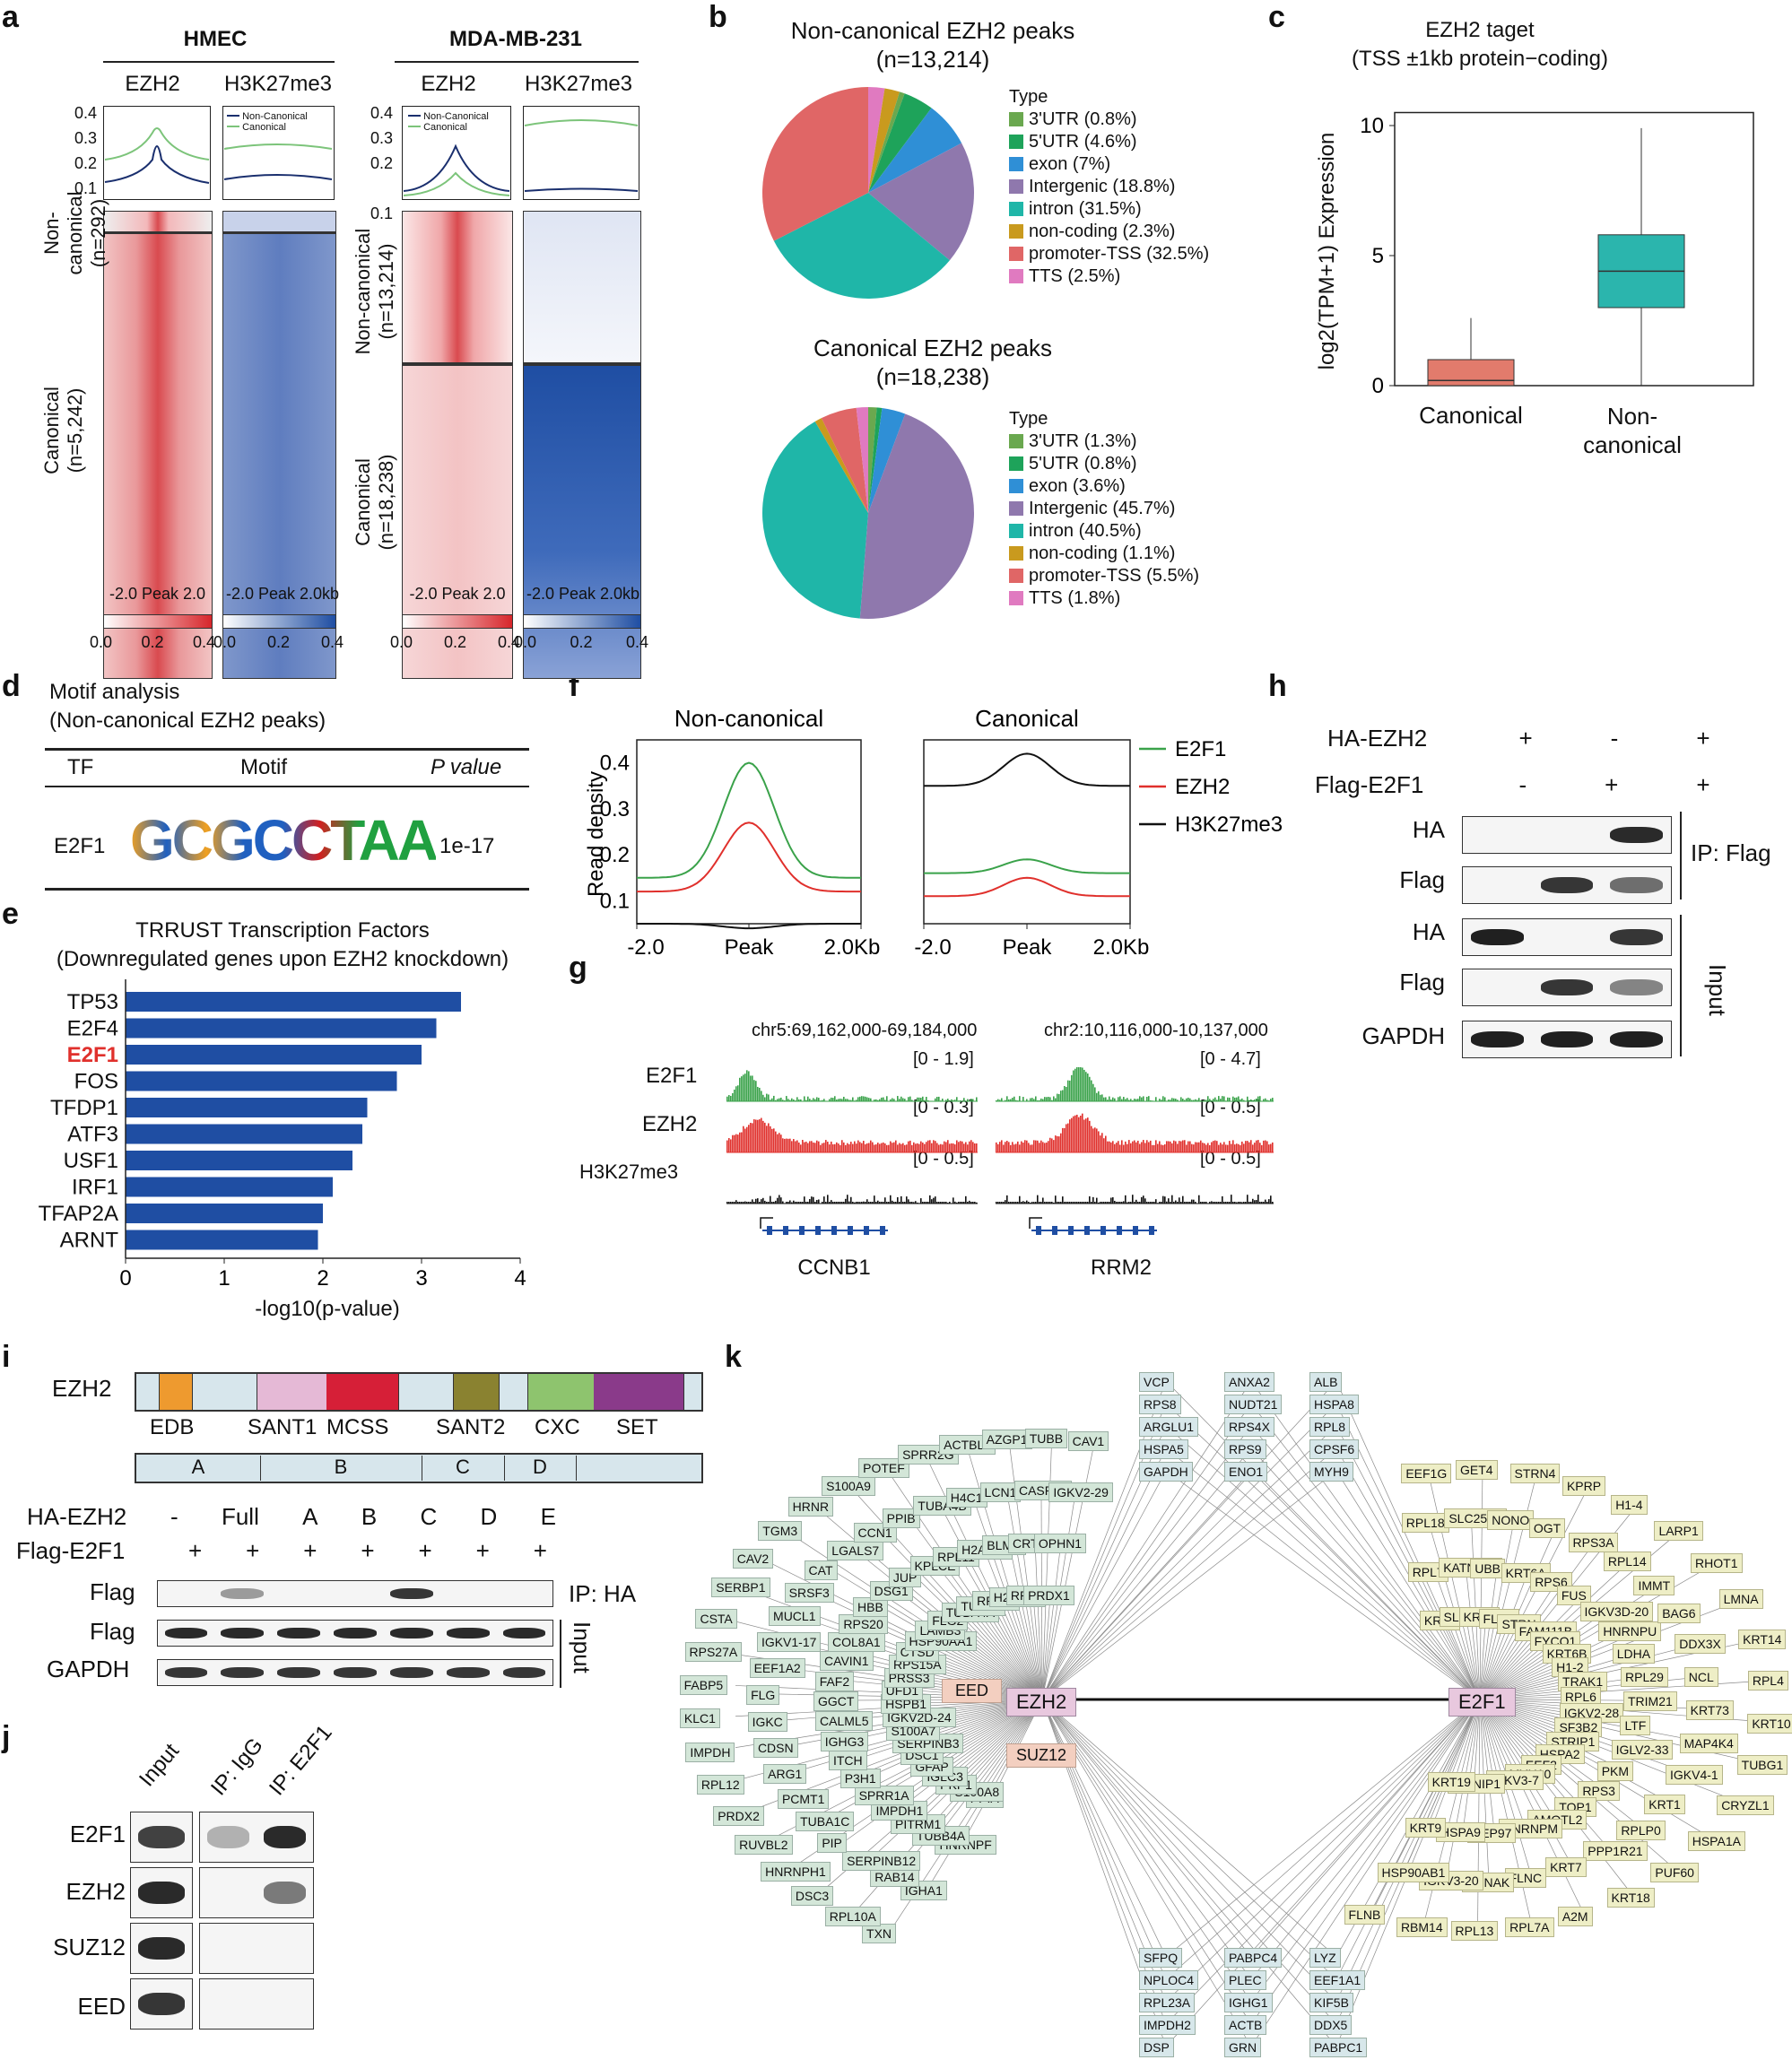  Describe the element at coordinates (256, 1893) in the screenshot. I see `blot-j-ip` at that location.